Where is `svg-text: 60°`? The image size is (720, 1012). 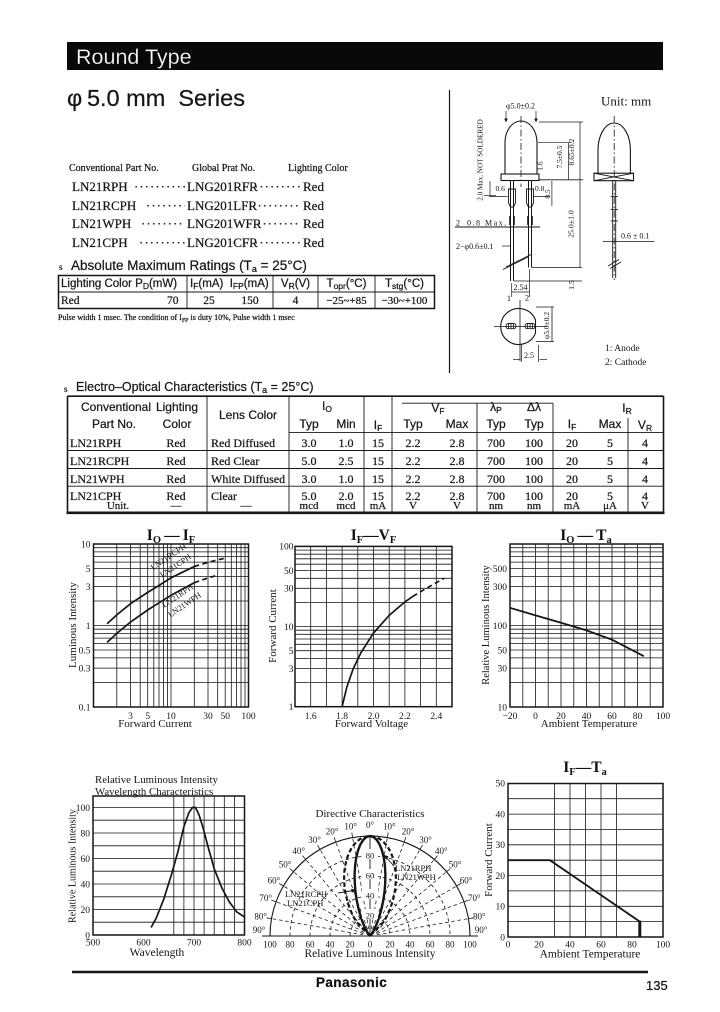 svg-text: 60° is located at coordinates (466, 881).